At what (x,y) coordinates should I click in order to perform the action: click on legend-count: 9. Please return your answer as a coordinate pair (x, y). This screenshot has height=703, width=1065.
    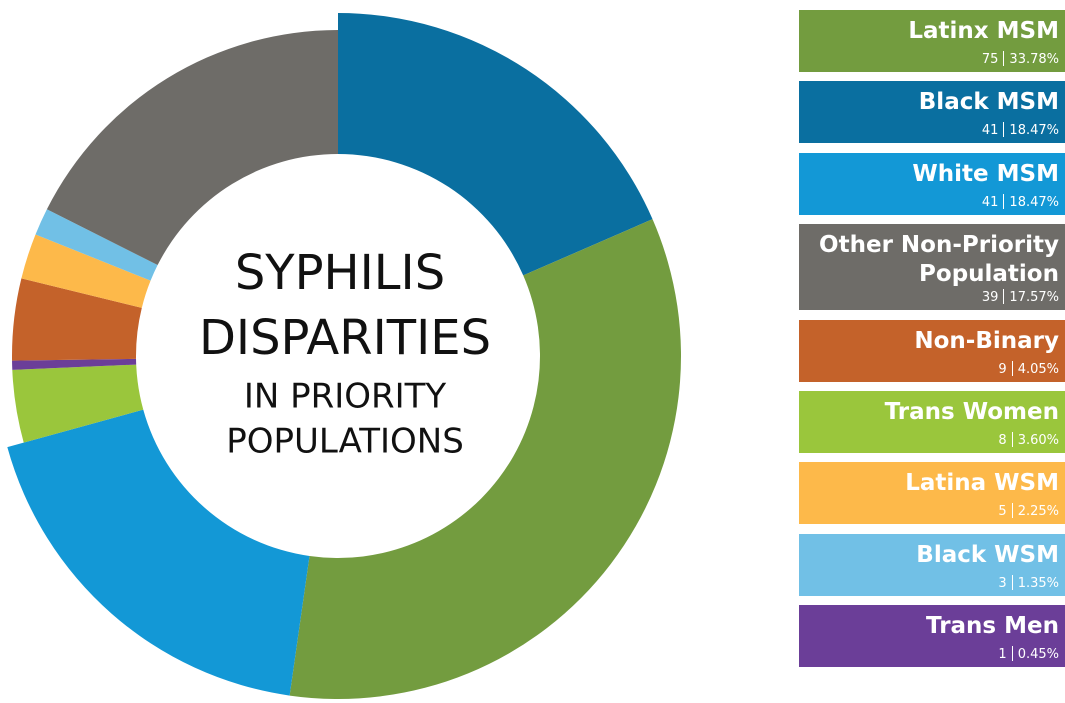
    Looking at the image, I should click on (1002, 369).